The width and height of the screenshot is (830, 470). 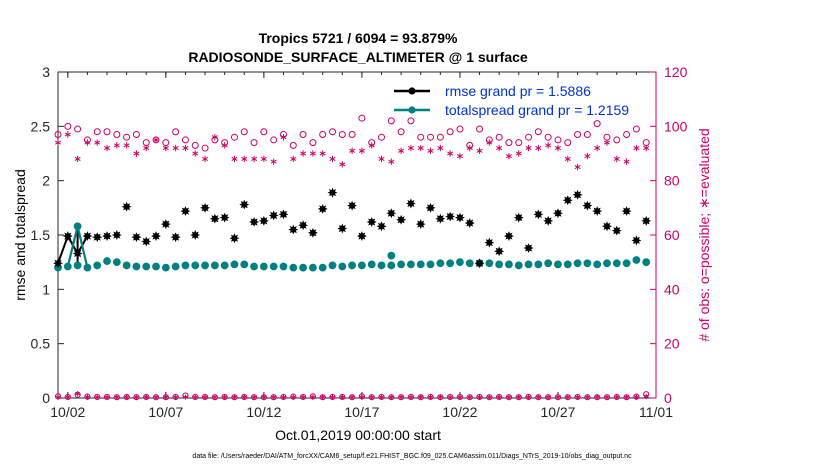 I want to click on x-axis-label: Oct.01,2019 00:00:00 start, so click(x=358, y=435).